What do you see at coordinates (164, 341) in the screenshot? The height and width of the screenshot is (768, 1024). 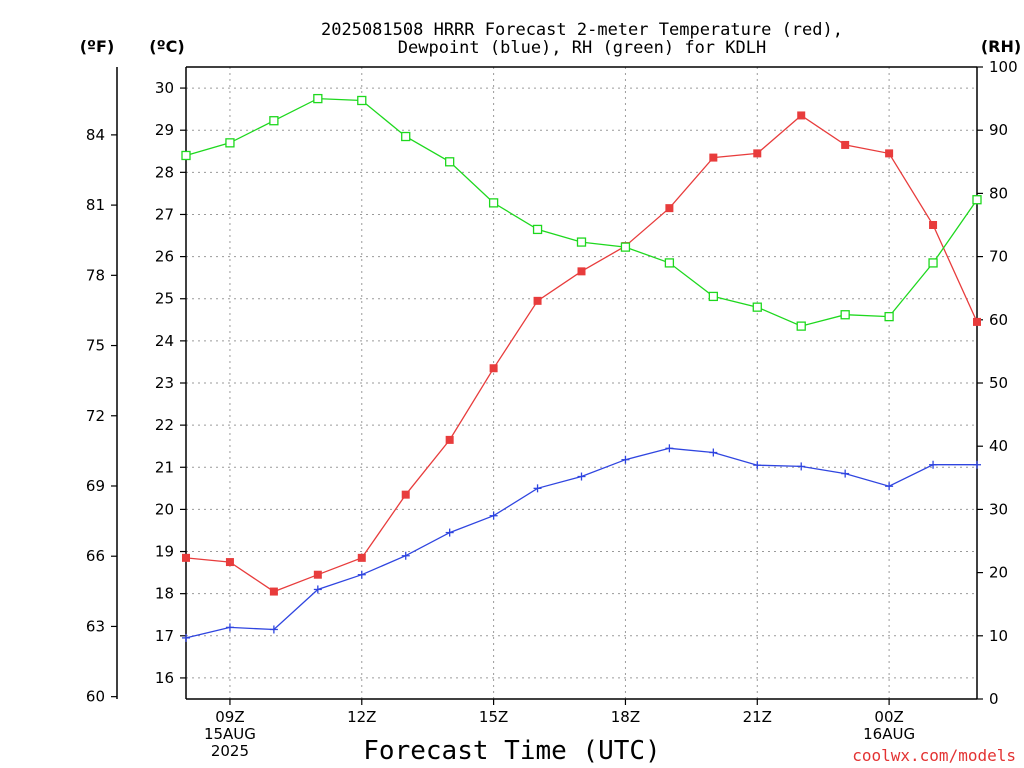 I see `celsius-tick-label: 24` at bounding box center [164, 341].